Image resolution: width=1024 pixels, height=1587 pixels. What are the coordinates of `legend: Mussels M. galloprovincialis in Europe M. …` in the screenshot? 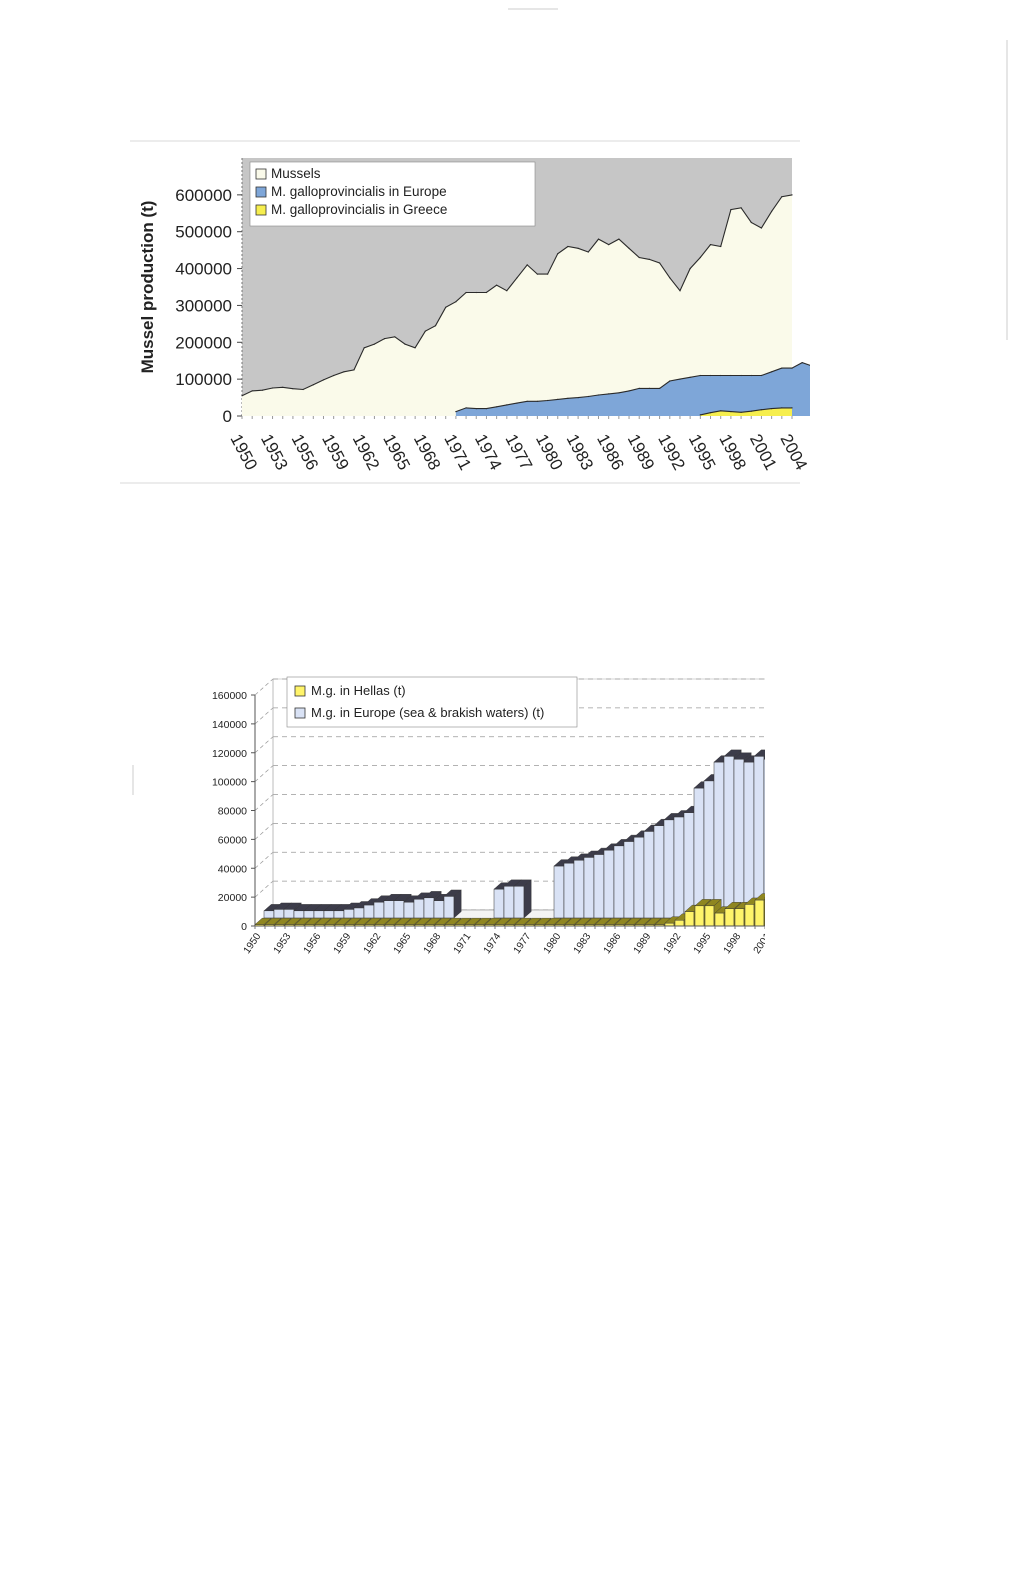 It's located at (392, 194).